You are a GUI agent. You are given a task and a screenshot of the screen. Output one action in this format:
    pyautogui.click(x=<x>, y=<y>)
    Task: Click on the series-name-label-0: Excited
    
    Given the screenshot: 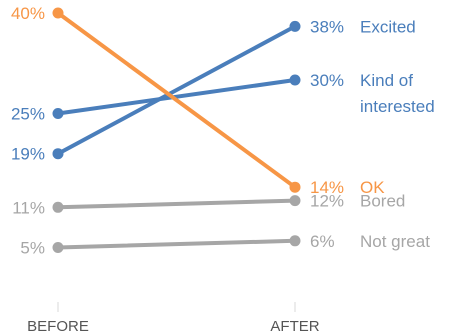 What is the action you would take?
    pyautogui.click(x=388, y=26)
    